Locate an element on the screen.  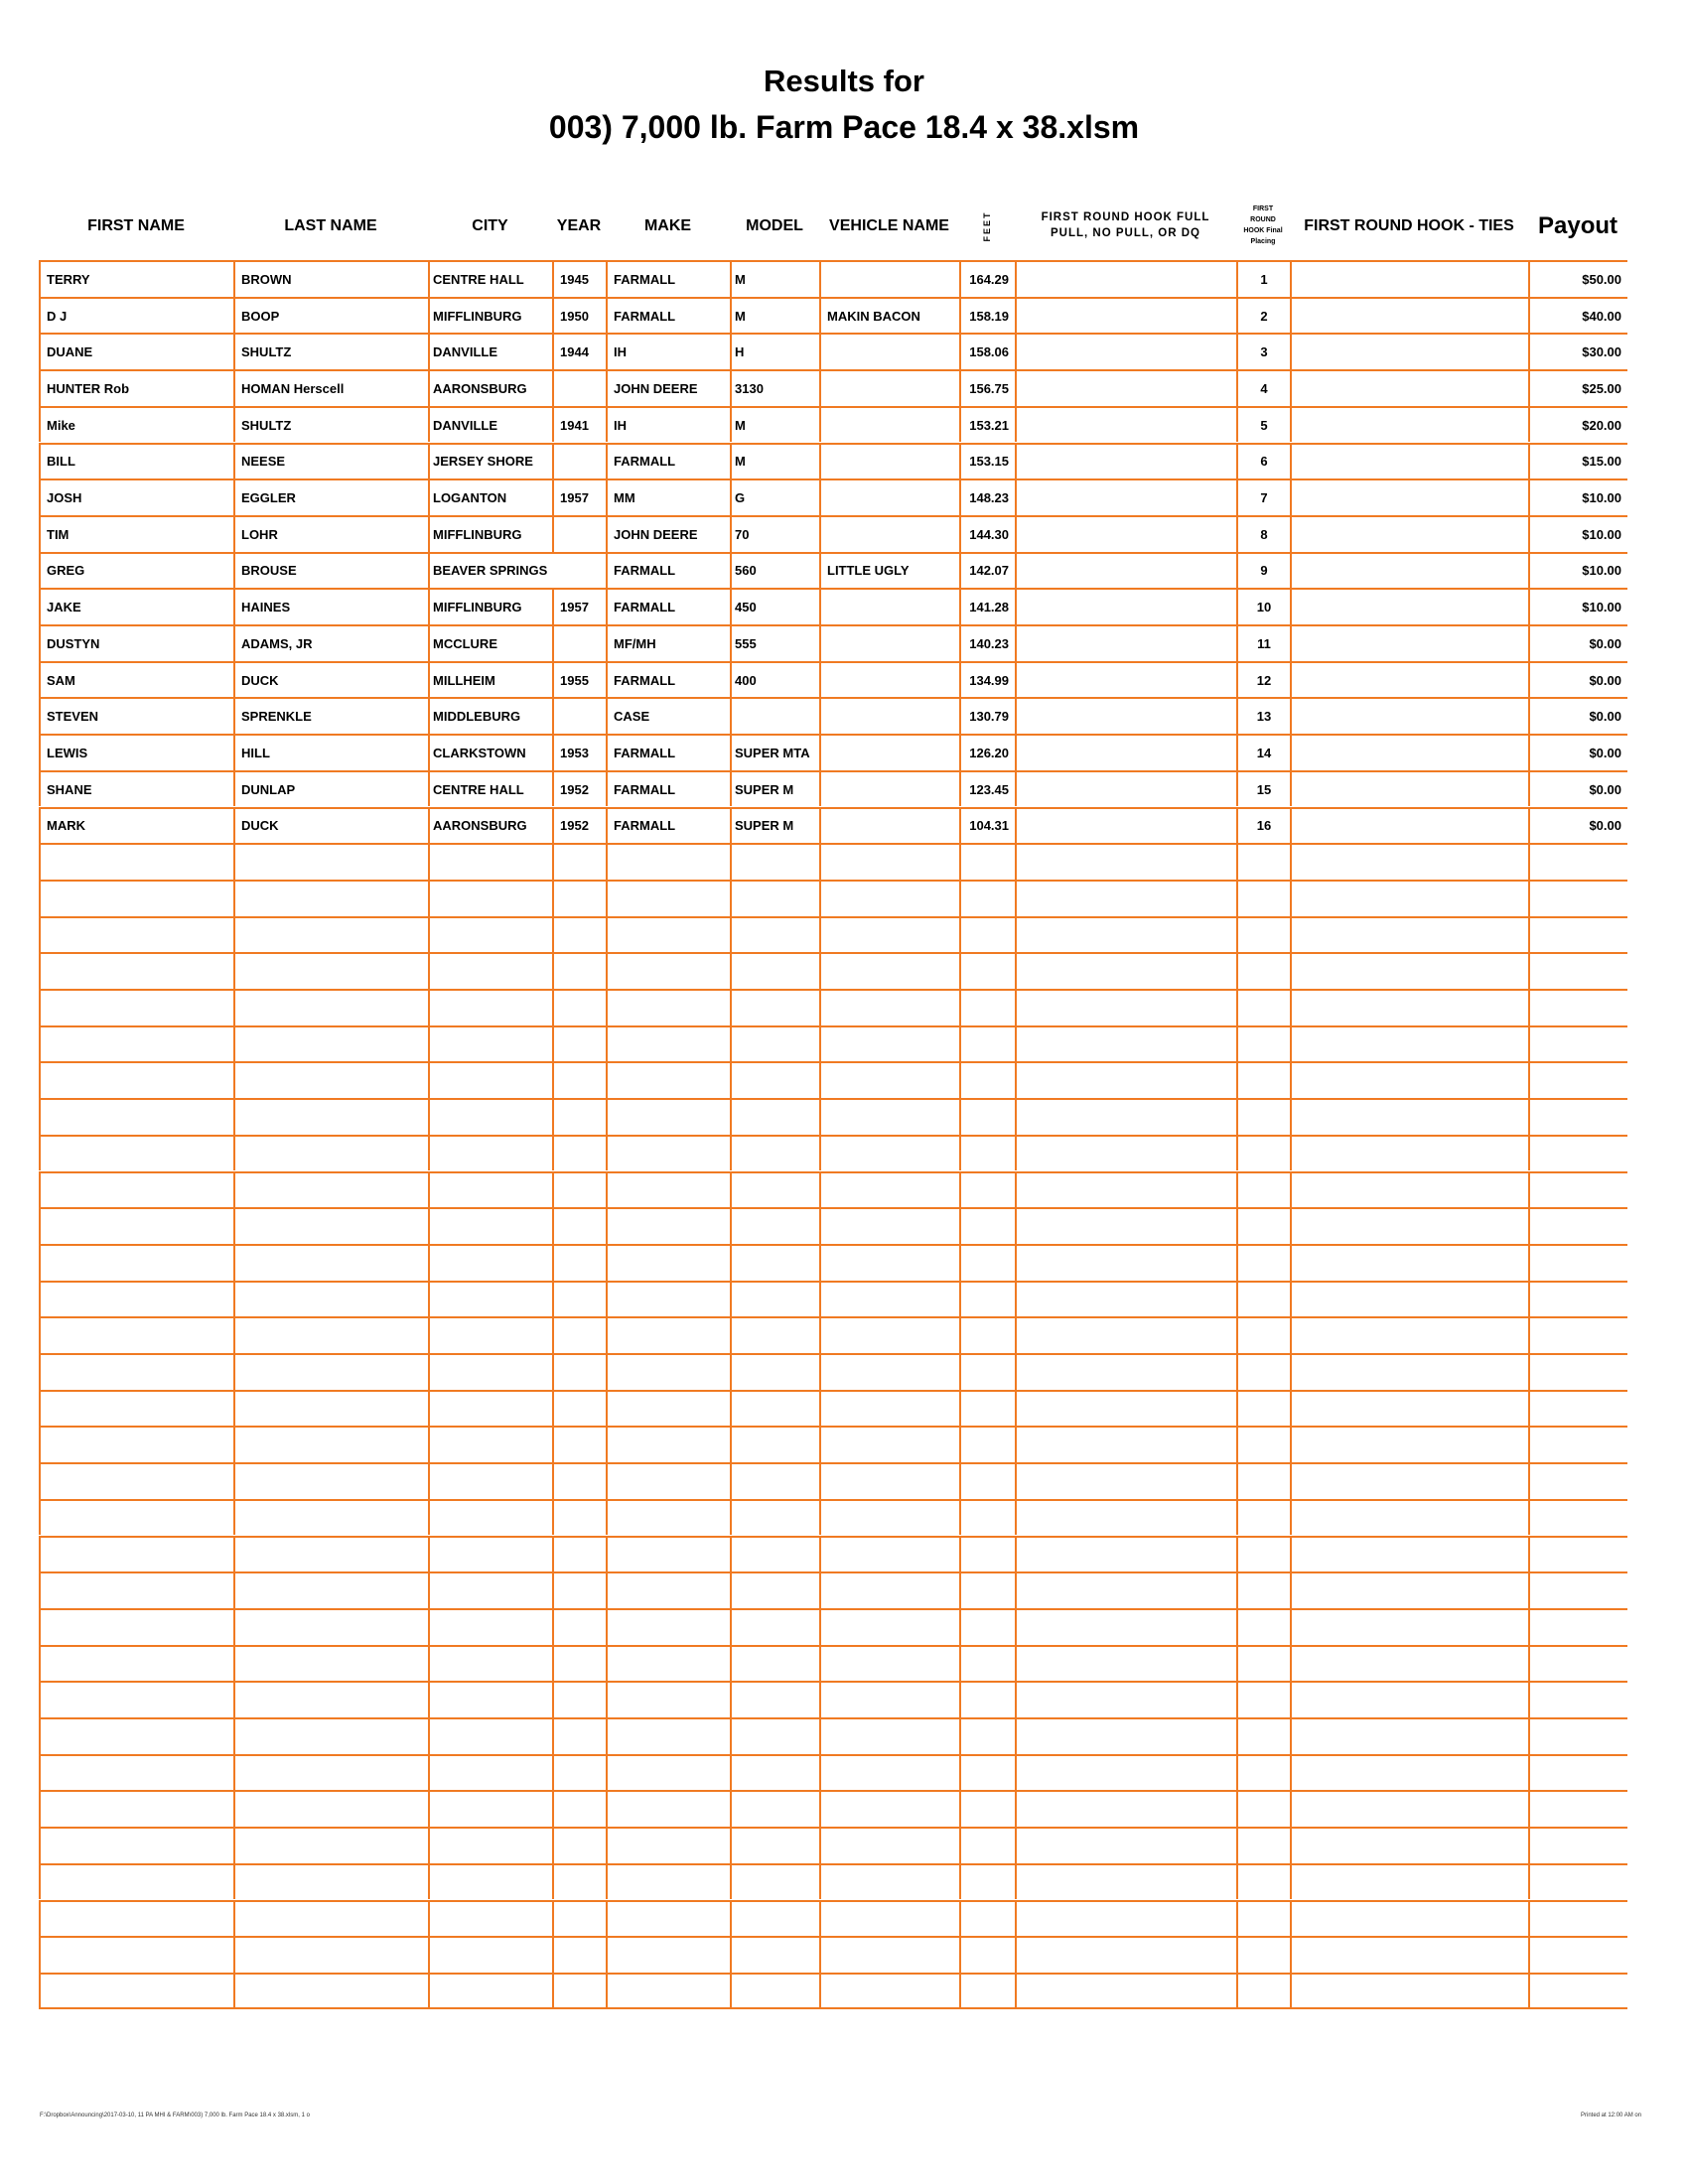
cell-feet: 140.23 is located at coordinates (987, 643).